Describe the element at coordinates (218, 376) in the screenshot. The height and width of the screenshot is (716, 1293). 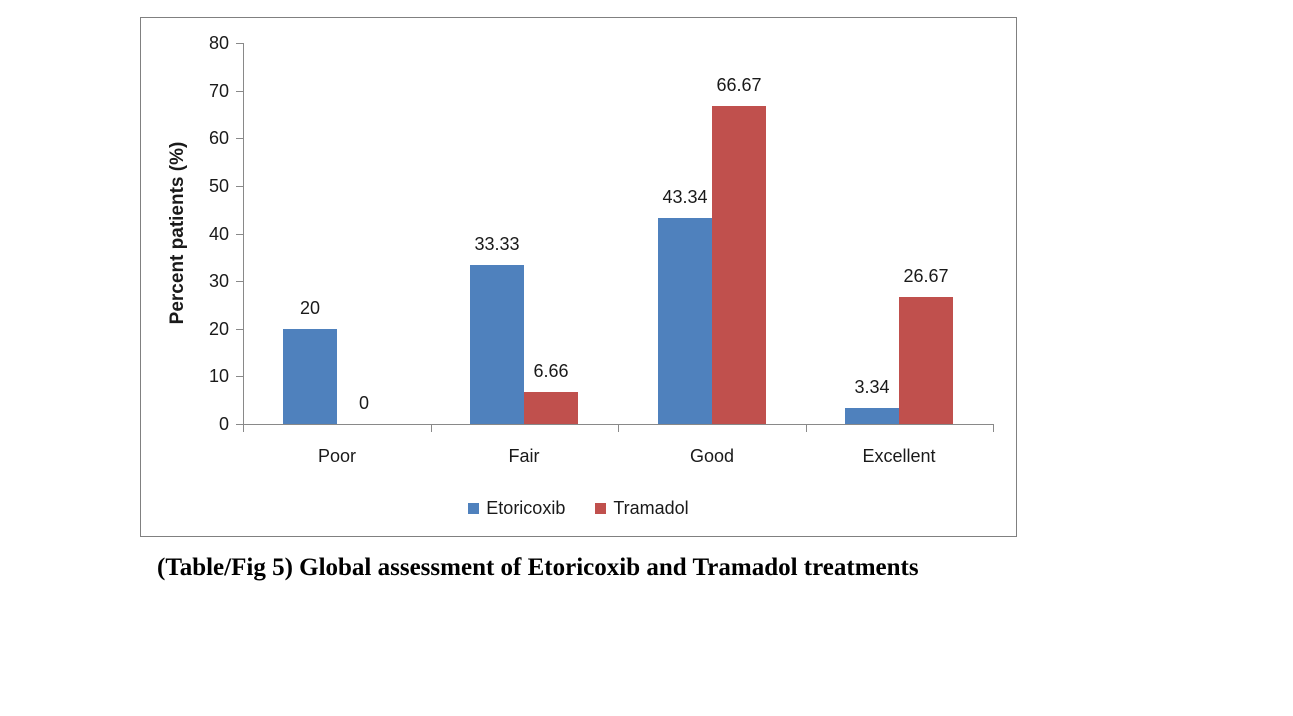
I see `y-tick-label: 10` at that location.